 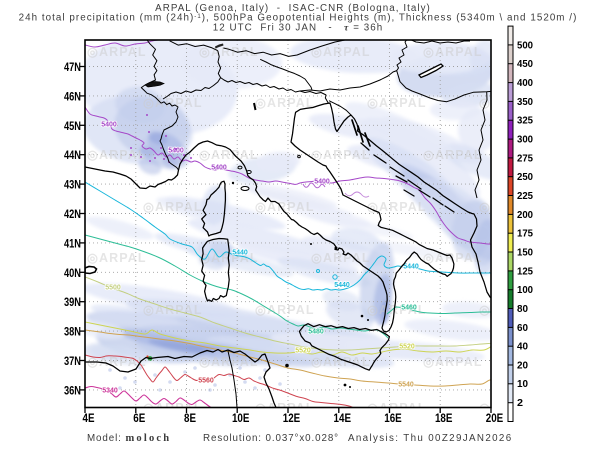 What do you see at coordinates (525, 234) in the screenshot?
I see `svg-text: 175` at bounding box center [525, 234].